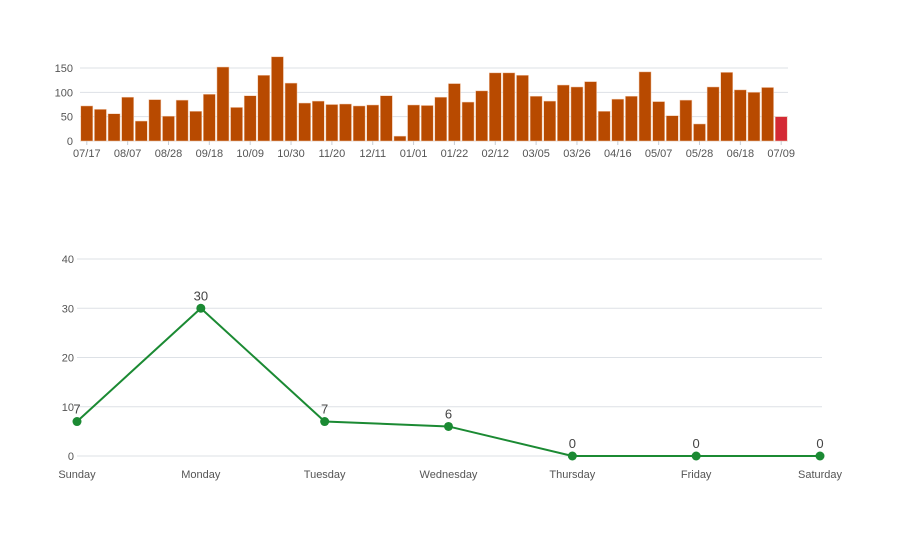 This screenshot has width=900, height=537. What do you see at coordinates (325, 475) in the screenshot?
I see `line-x-tick-label: Tuesday` at bounding box center [325, 475].